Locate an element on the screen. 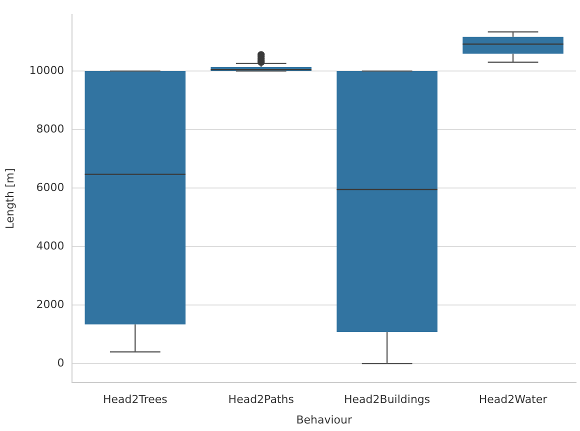 This screenshot has height=431, width=580. x-axis-title: Behaviour is located at coordinates (324, 419).